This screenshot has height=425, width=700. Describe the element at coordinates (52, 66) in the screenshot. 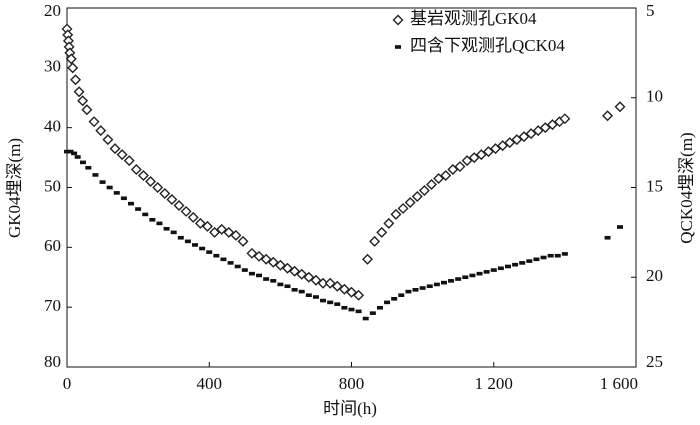

I see `y-tick-label: 30` at that location.